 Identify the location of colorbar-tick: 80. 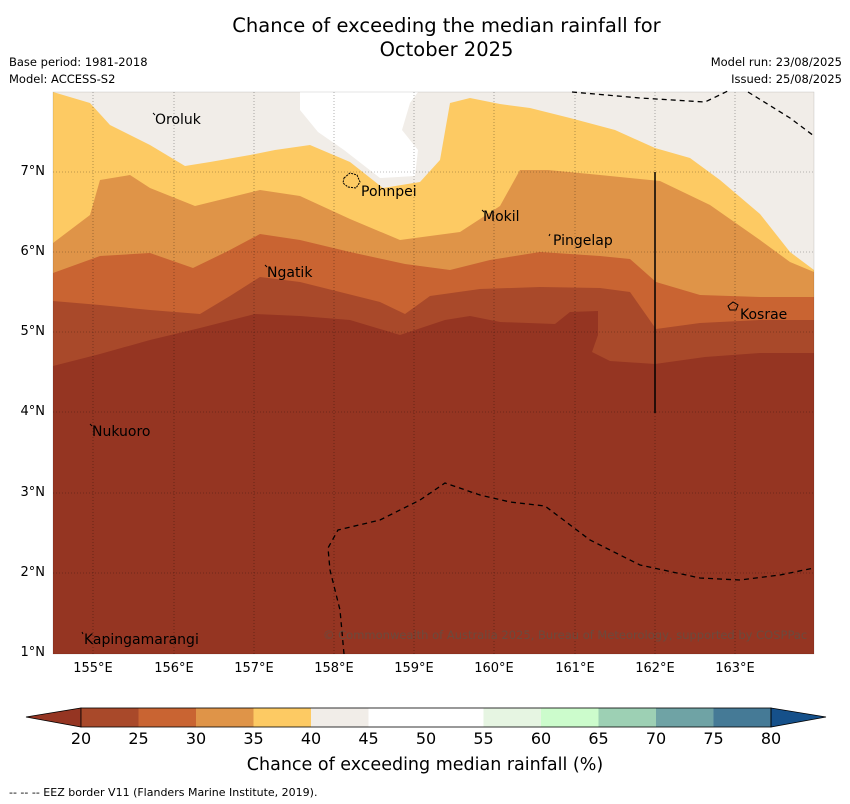
(771, 738).